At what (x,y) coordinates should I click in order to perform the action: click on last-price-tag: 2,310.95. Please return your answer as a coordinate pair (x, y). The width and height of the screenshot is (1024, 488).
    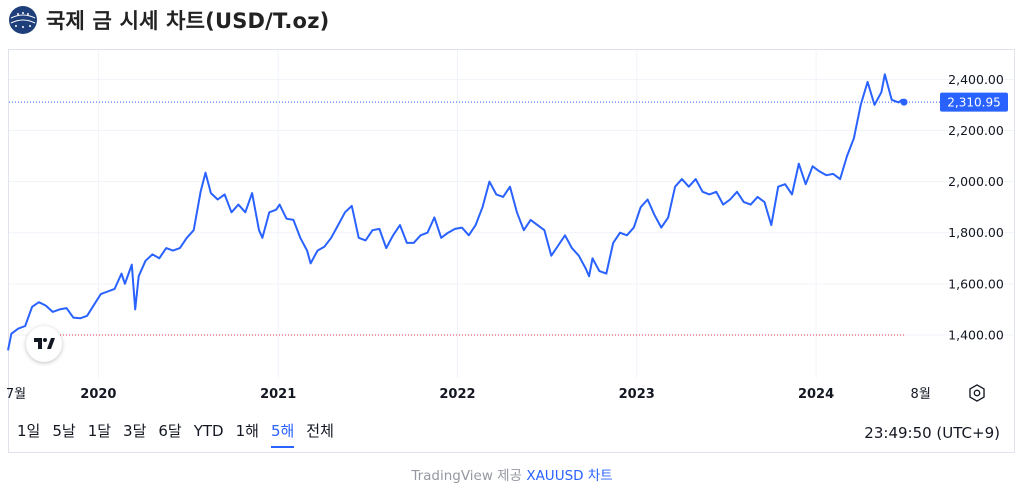
    Looking at the image, I should click on (974, 102).